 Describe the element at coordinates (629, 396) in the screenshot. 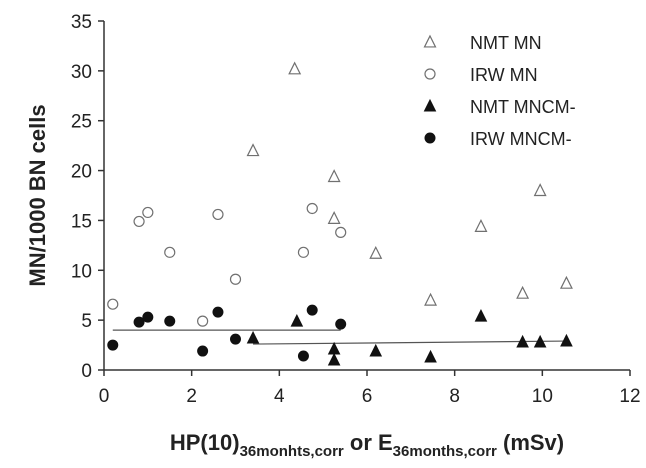

I see `x-tick-label: 12` at that location.